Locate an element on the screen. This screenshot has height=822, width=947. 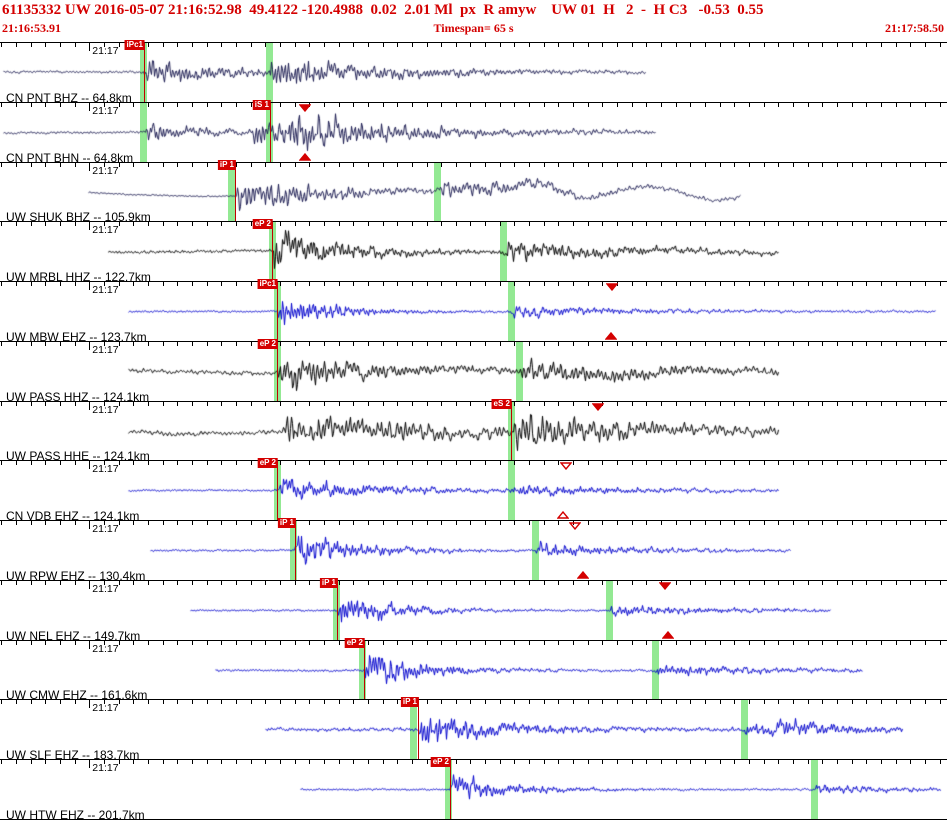
minute-label: 21:17 is located at coordinates (105, 708).